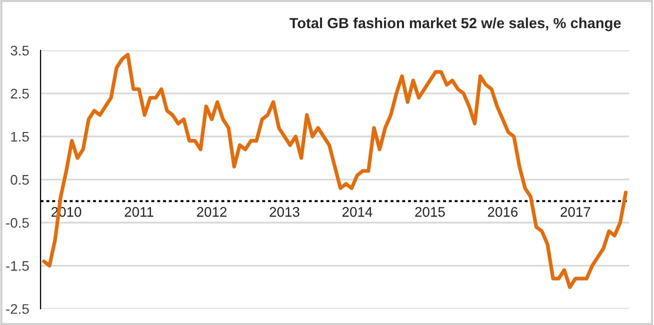  What do you see at coordinates (430, 212) in the screenshot?
I see `x-tick-label: 2015` at bounding box center [430, 212].